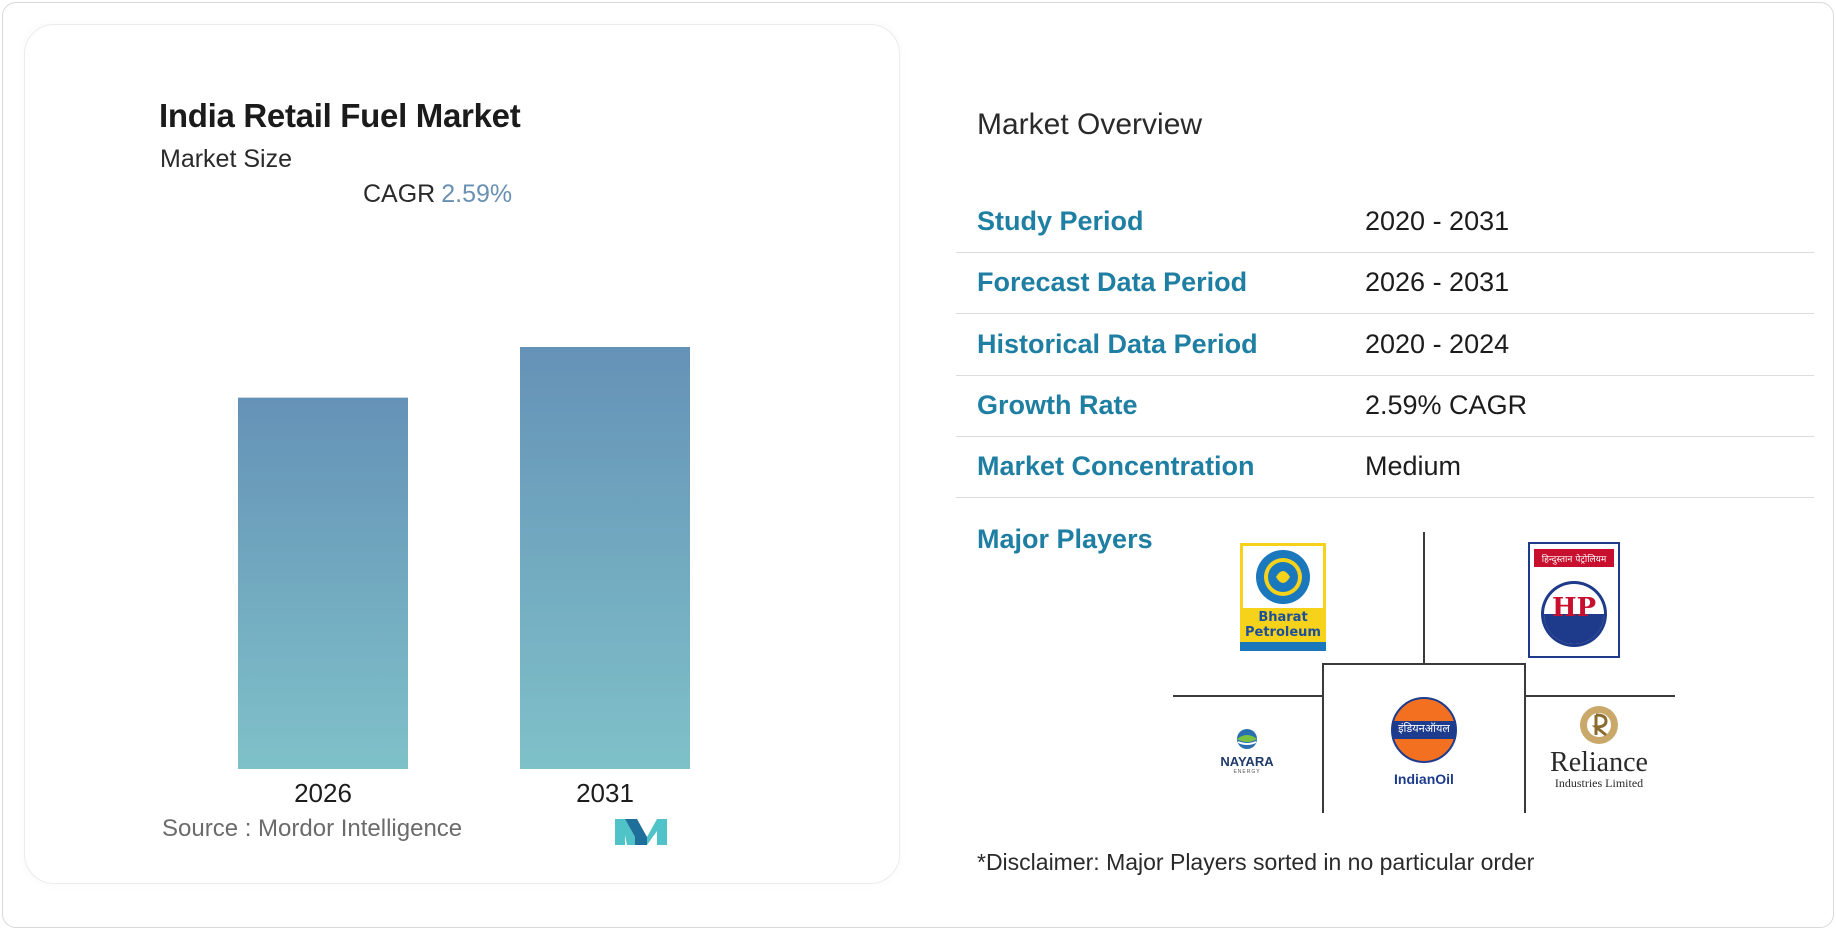 The image size is (1836, 930). I want to click on overview-row: Growth Rate 2.59% CAGR, so click(1385, 406).